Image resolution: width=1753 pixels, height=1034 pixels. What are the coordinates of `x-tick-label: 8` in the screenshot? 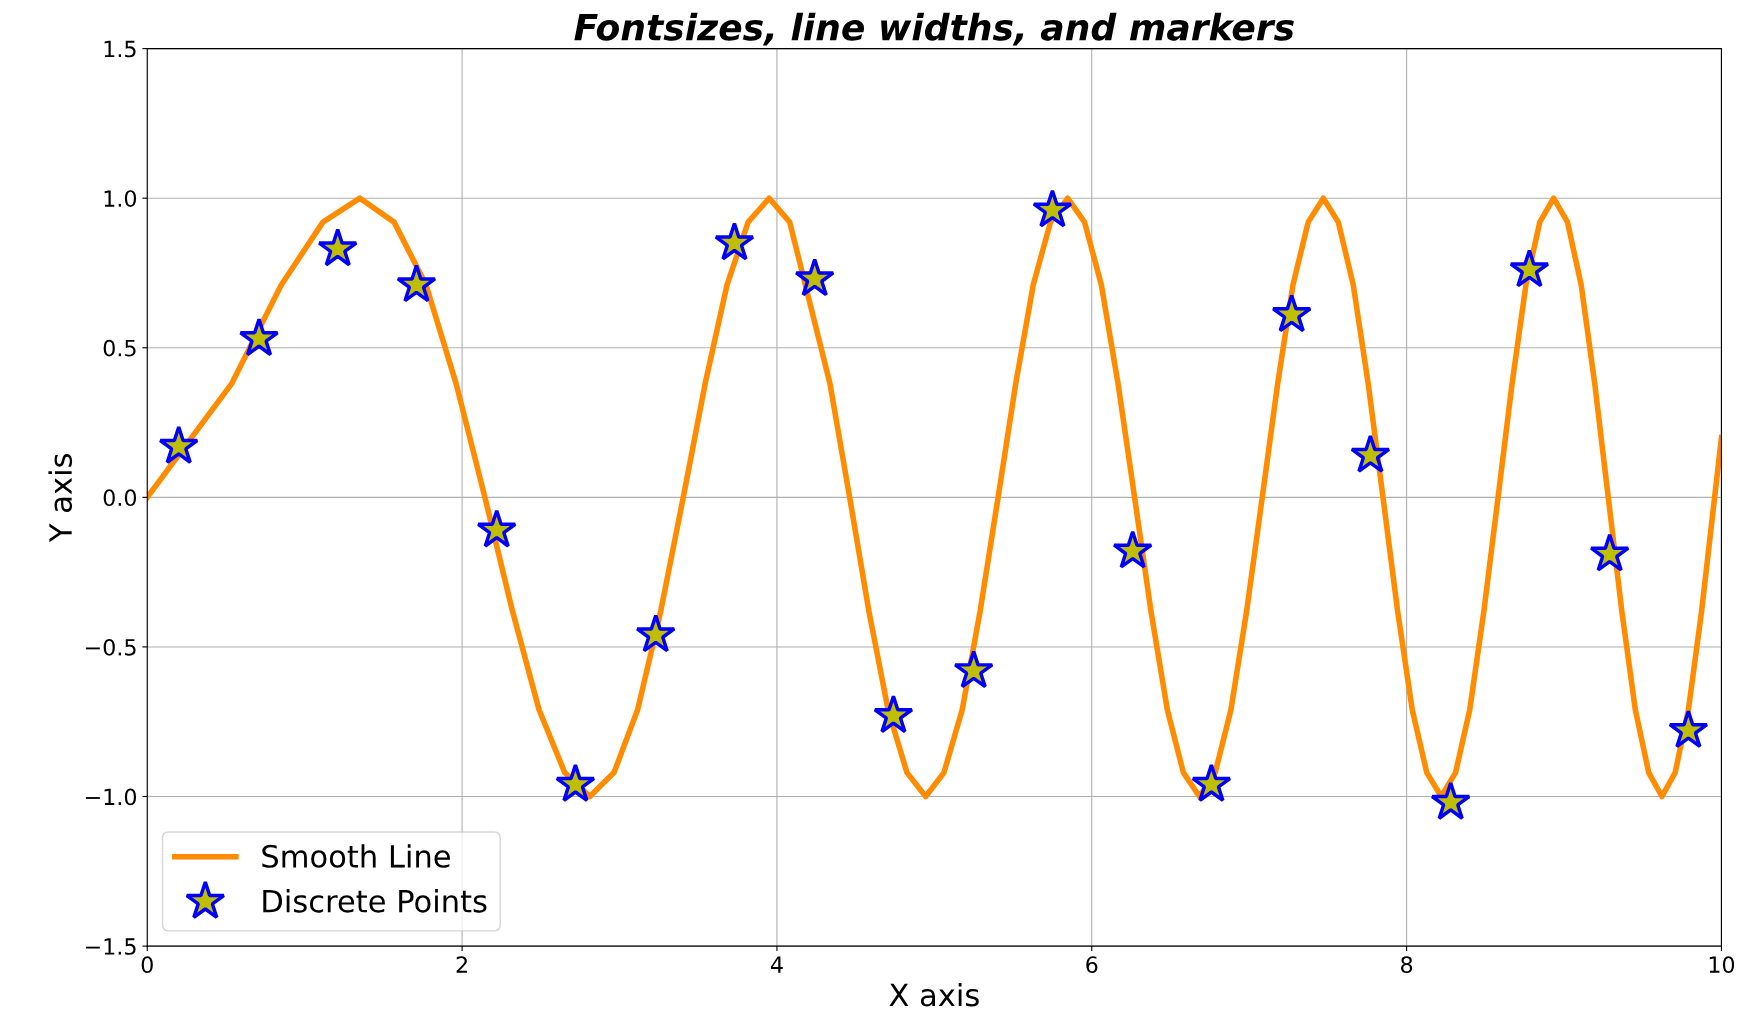 It's located at (1407, 965).